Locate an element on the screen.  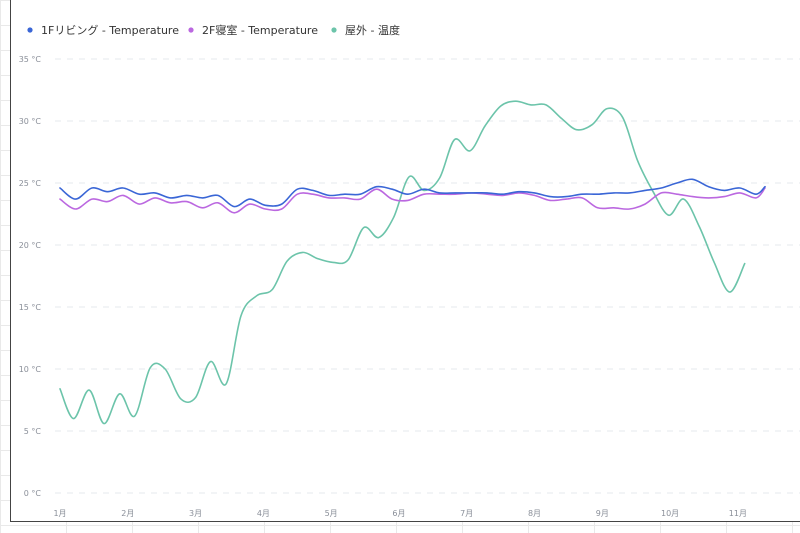
legend-label: 2F寝室 - Temperature is located at coordinates (260, 30).